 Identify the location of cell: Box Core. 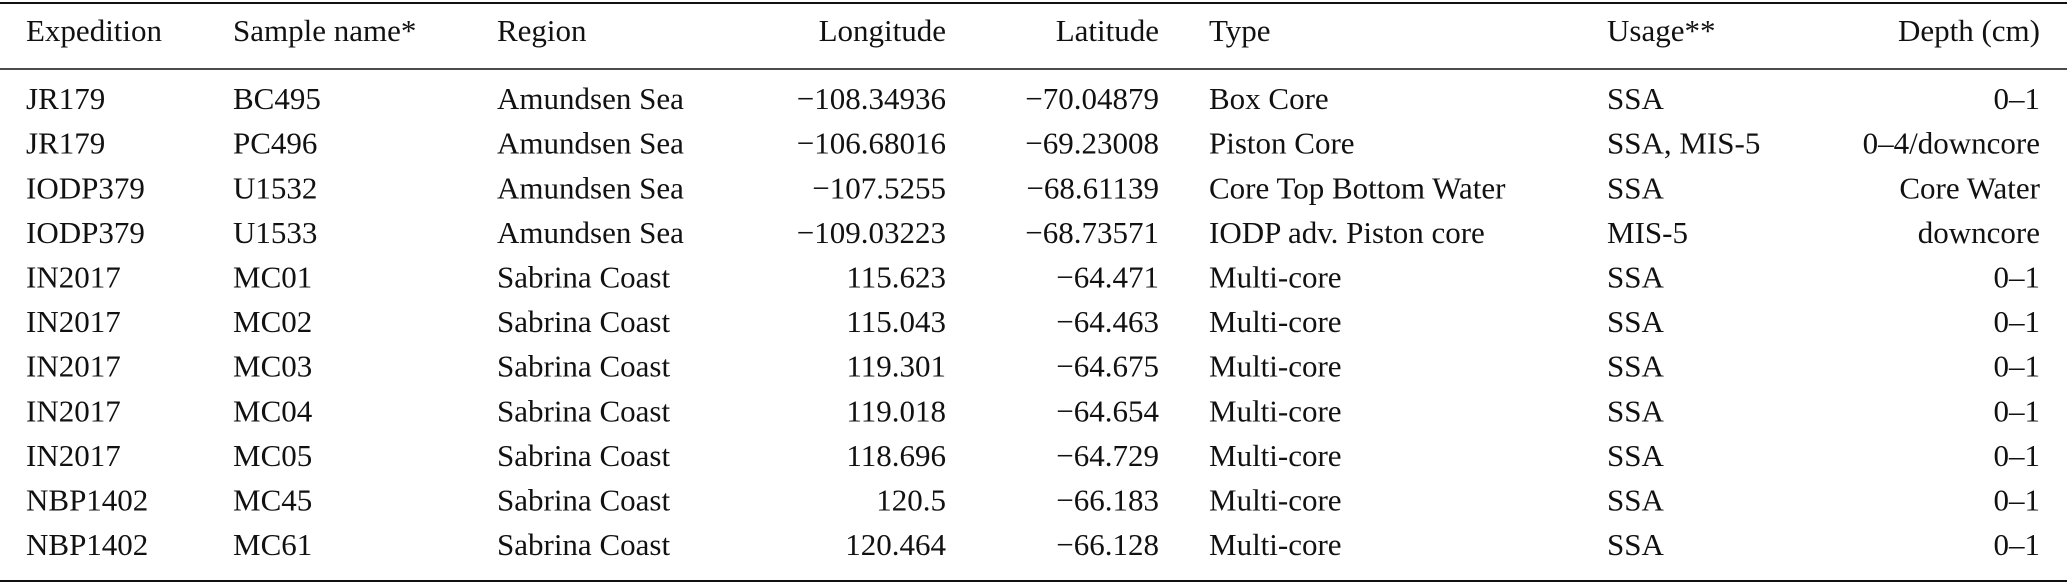
(1269, 98).